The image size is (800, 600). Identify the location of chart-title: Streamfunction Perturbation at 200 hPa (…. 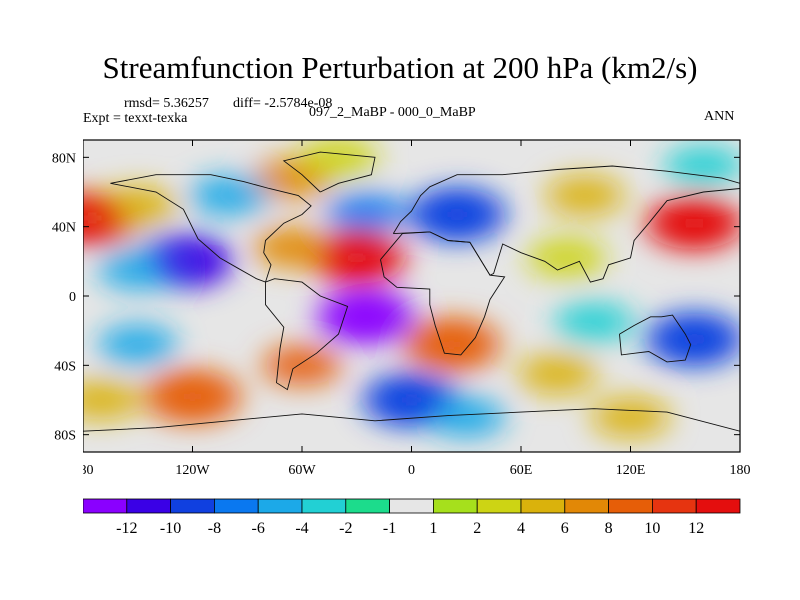
(400, 67).